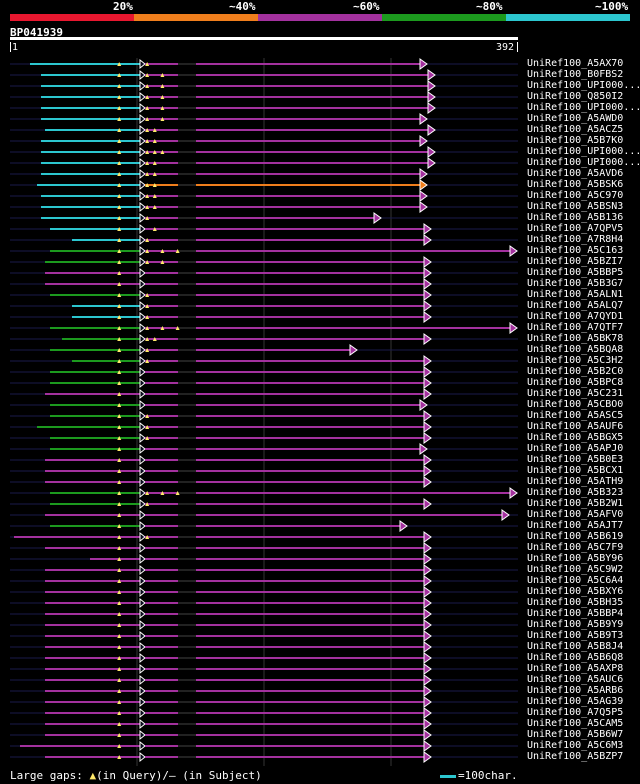 The image size is (640, 784). I want to click on hit-label: UniRef100_A5ASC5, so click(575, 415).